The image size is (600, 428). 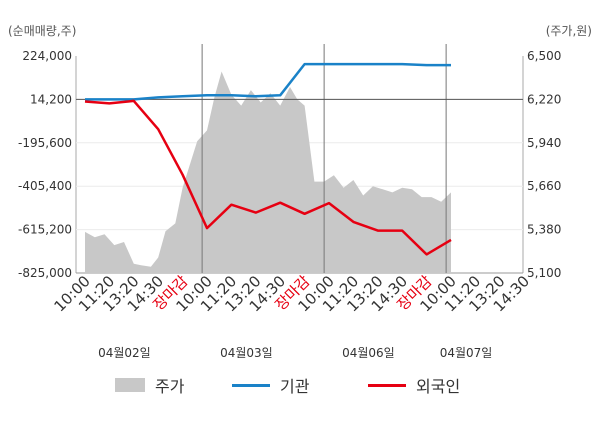 I want to click on y-left-tick-label: -195,600, so click(x=45, y=143).